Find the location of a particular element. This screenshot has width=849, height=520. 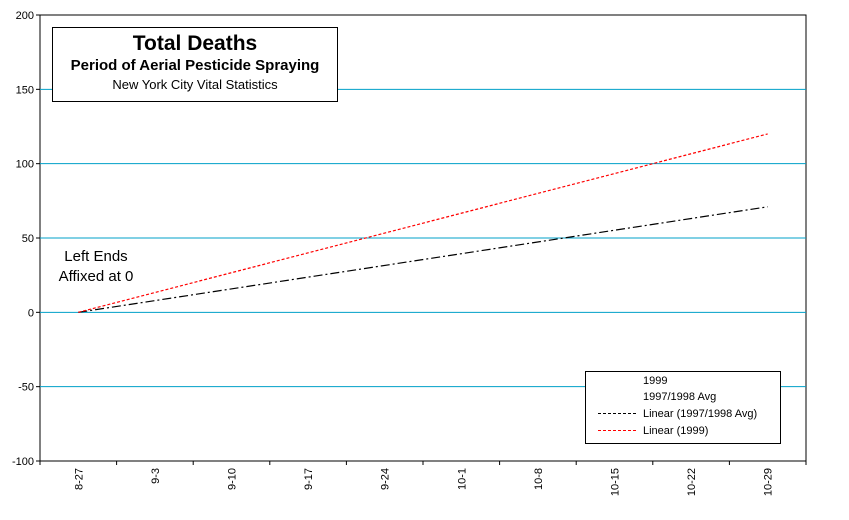

legend-item-linear-avg: Linear (1997/1998 Avg) is located at coordinates (683, 414).